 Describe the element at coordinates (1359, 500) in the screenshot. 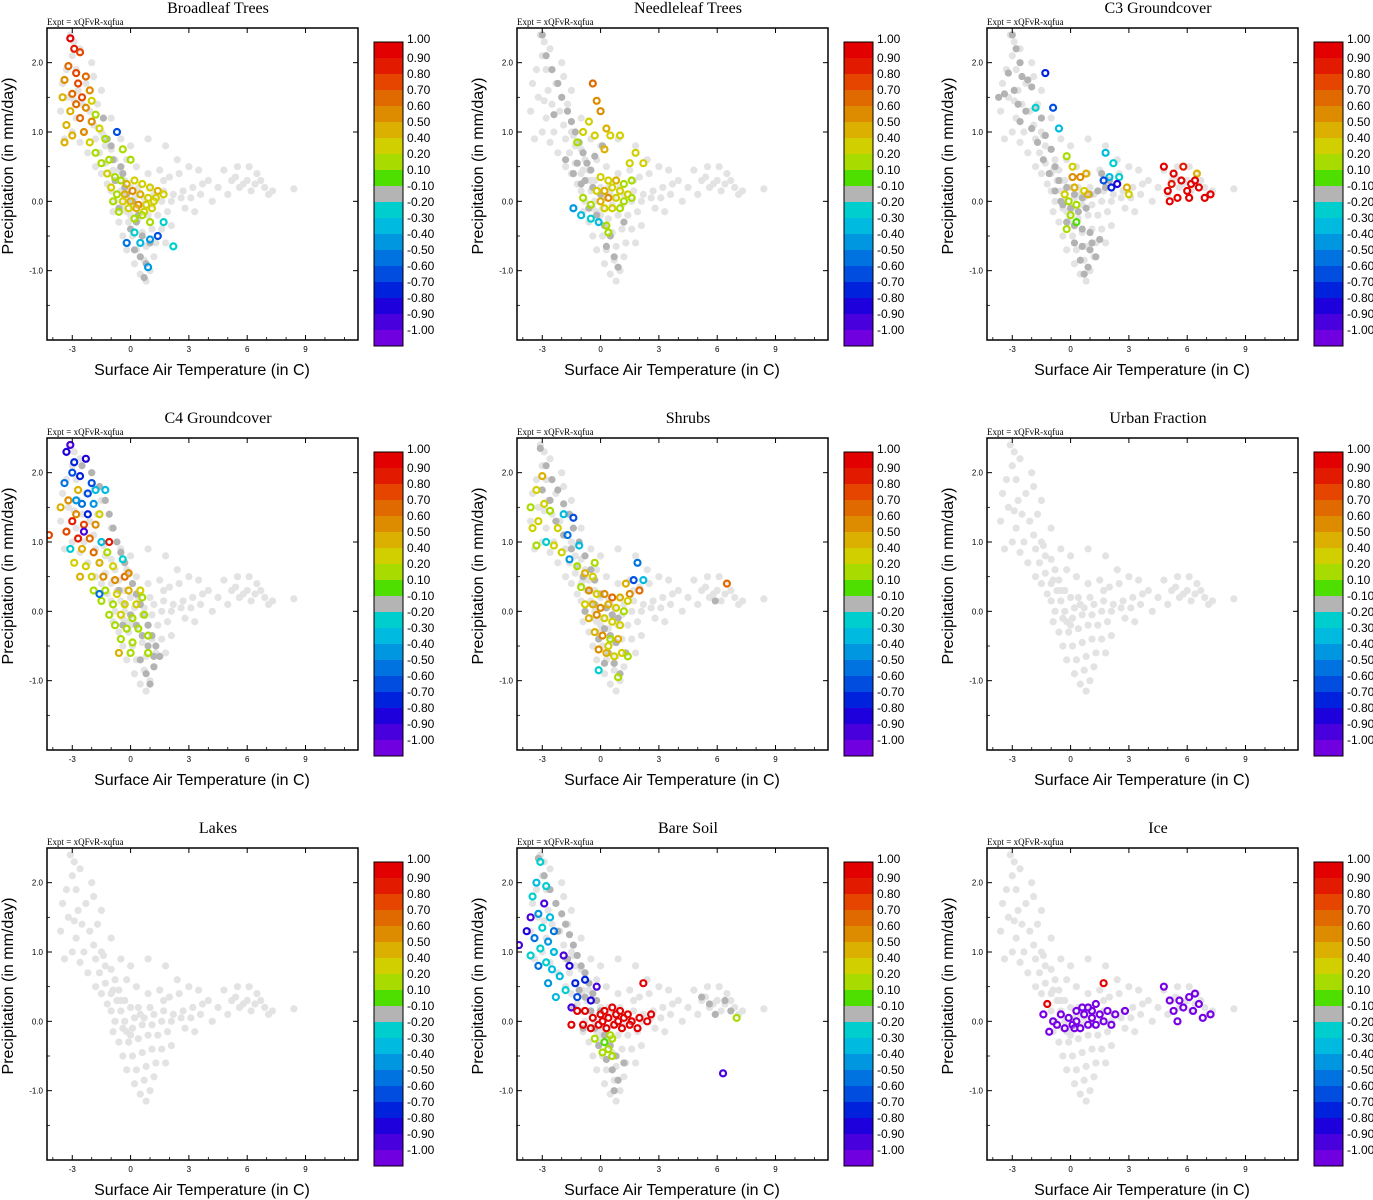

I see `colorbar-label: 0.70` at that location.